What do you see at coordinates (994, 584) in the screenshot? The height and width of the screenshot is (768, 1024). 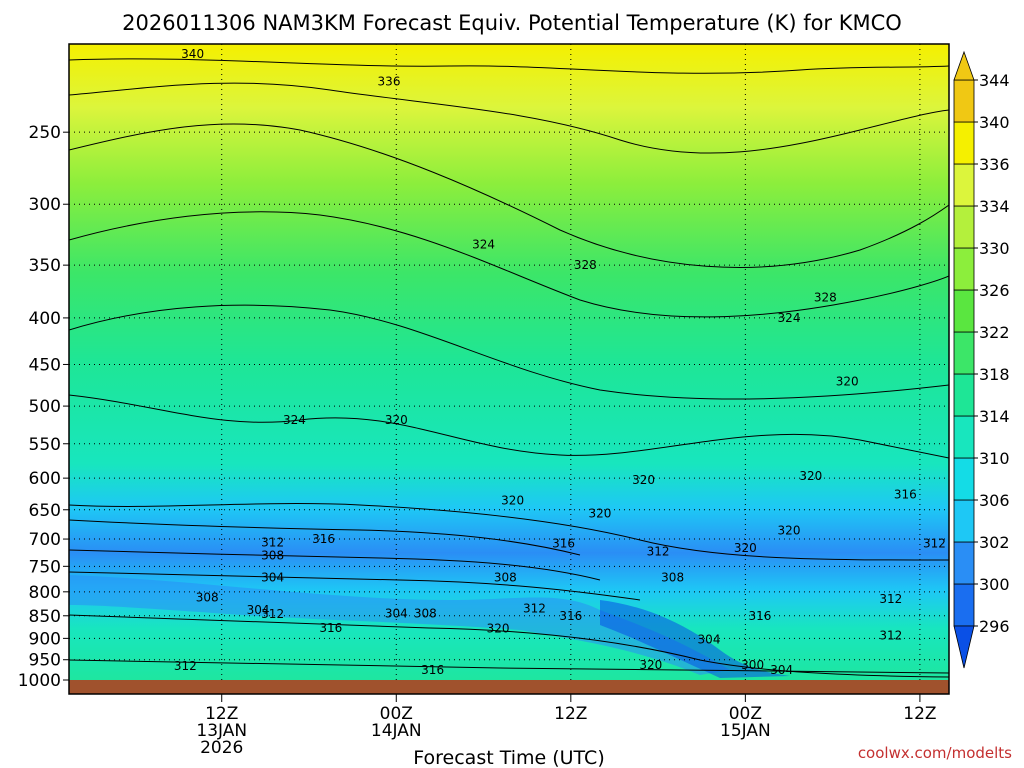 I see `colorbar-label: 300` at bounding box center [994, 584].